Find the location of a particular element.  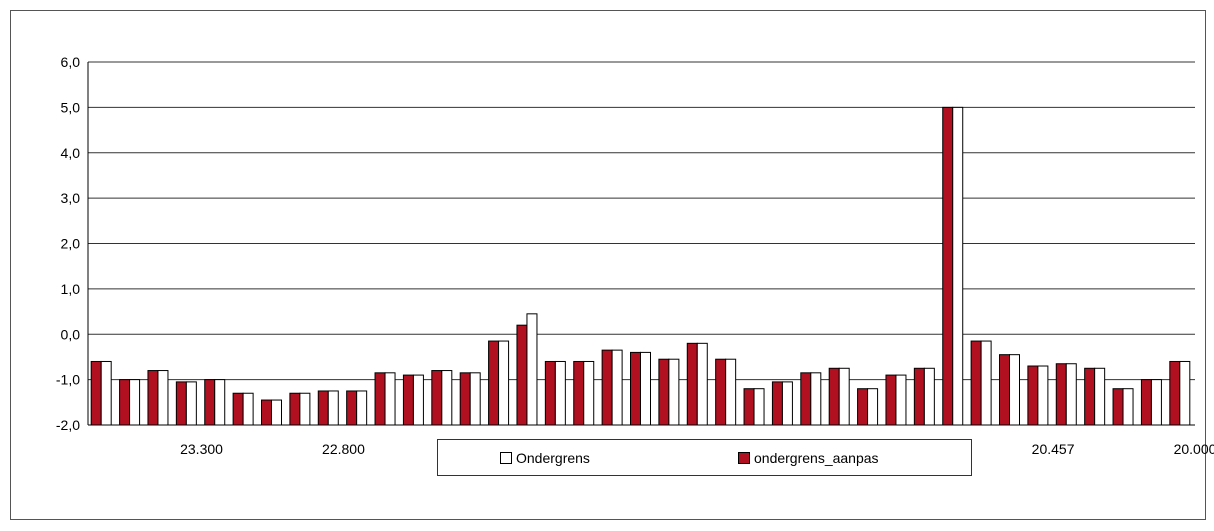

y-axis-ticks: -2,0 -1,0 0,0 1,0 2,0 3,0 4,0 5,0 6,0 is located at coordinates (68, 243).